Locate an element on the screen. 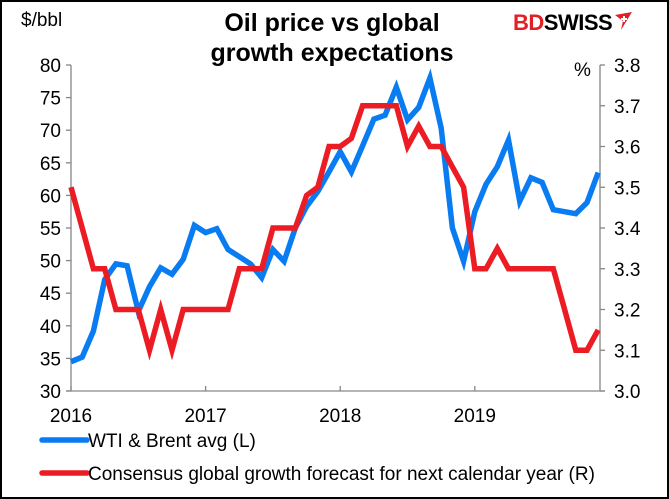 This screenshot has height=499, width=669. right-axis-unit-label: % is located at coordinates (582, 70).